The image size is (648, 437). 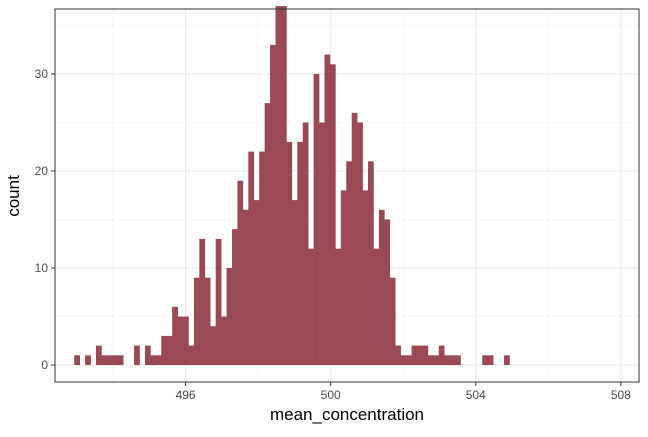 What do you see at coordinates (621, 395) in the screenshot?
I see `x-tick-label: 508` at bounding box center [621, 395].